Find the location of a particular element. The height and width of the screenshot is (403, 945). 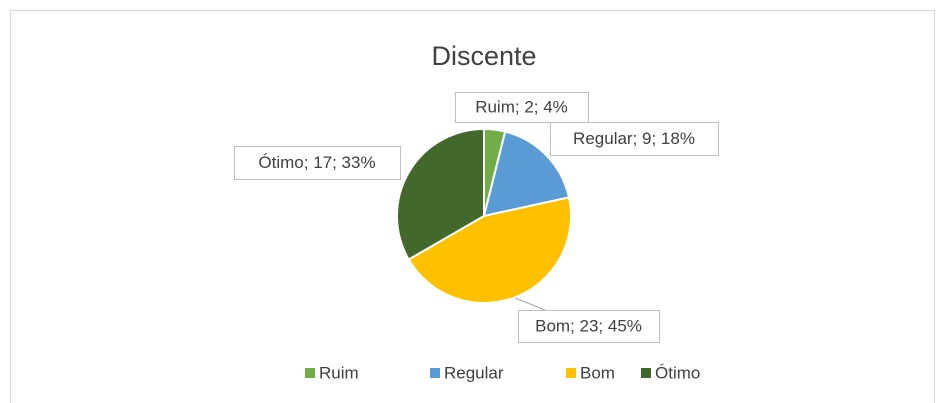

data-label: Bom; 23; 45% is located at coordinates (588, 325).